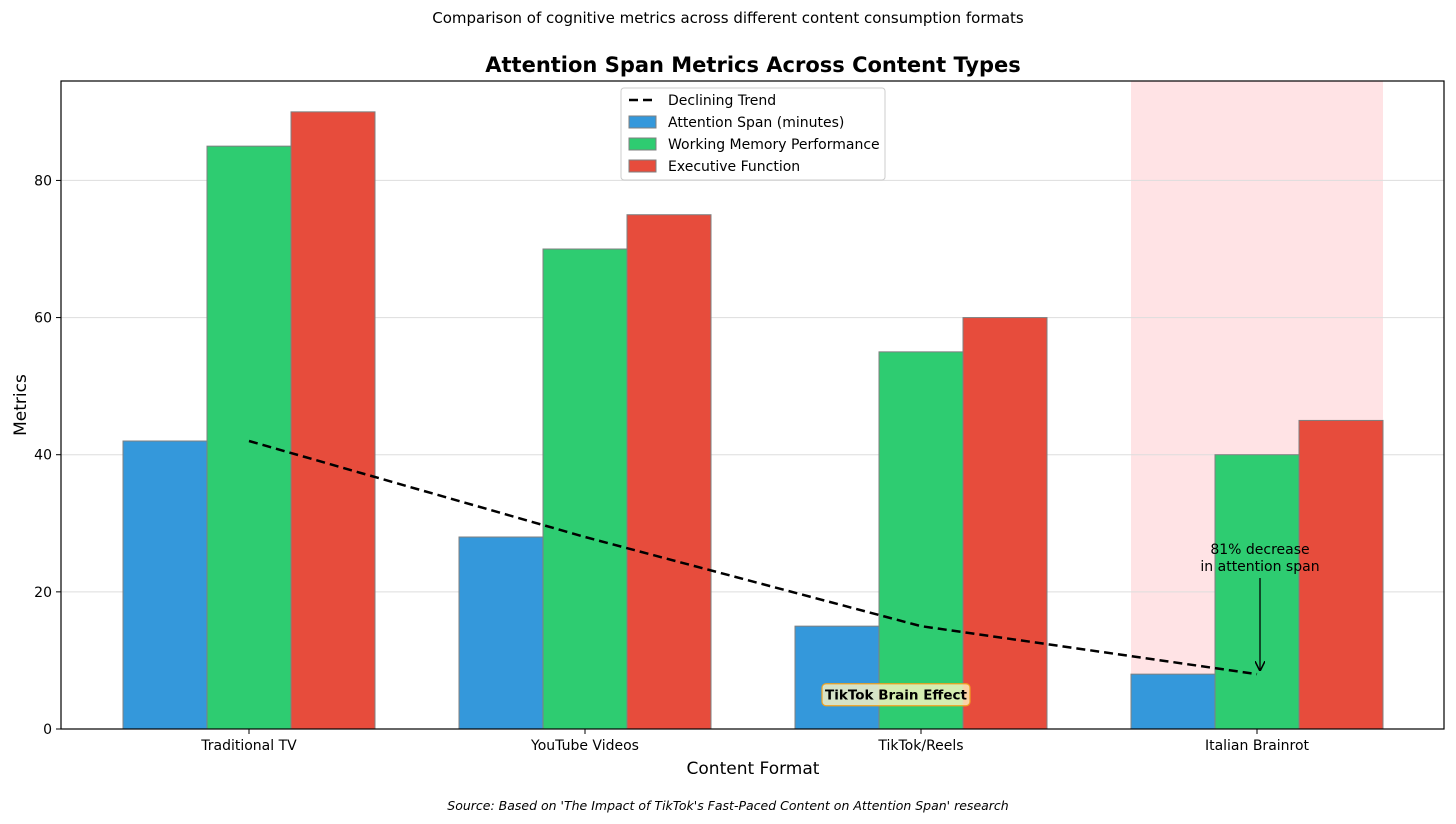  I want to click on y-tick-label-40: 40, so click(43, 456).